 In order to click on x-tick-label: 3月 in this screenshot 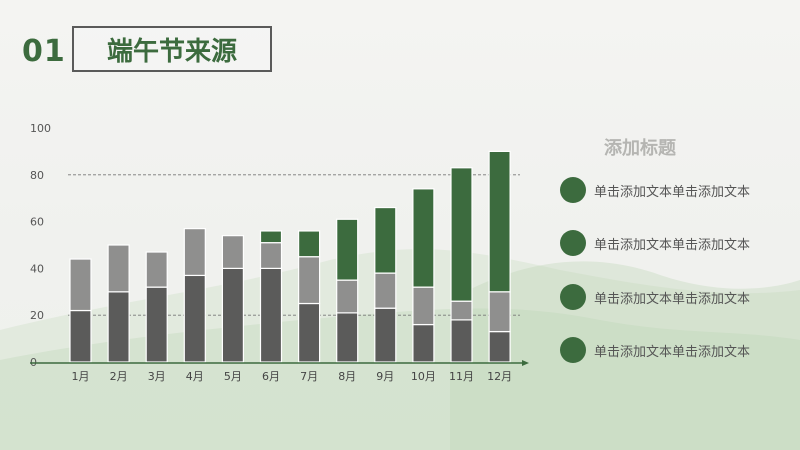, I will do `click(157, 376)`.